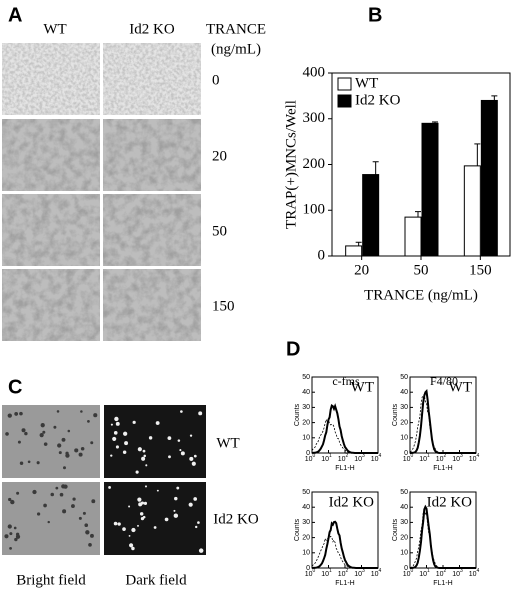 The height and width of the screenshot is (609, 520). I want to click on y-tick-label: 50, so click(404, 492).